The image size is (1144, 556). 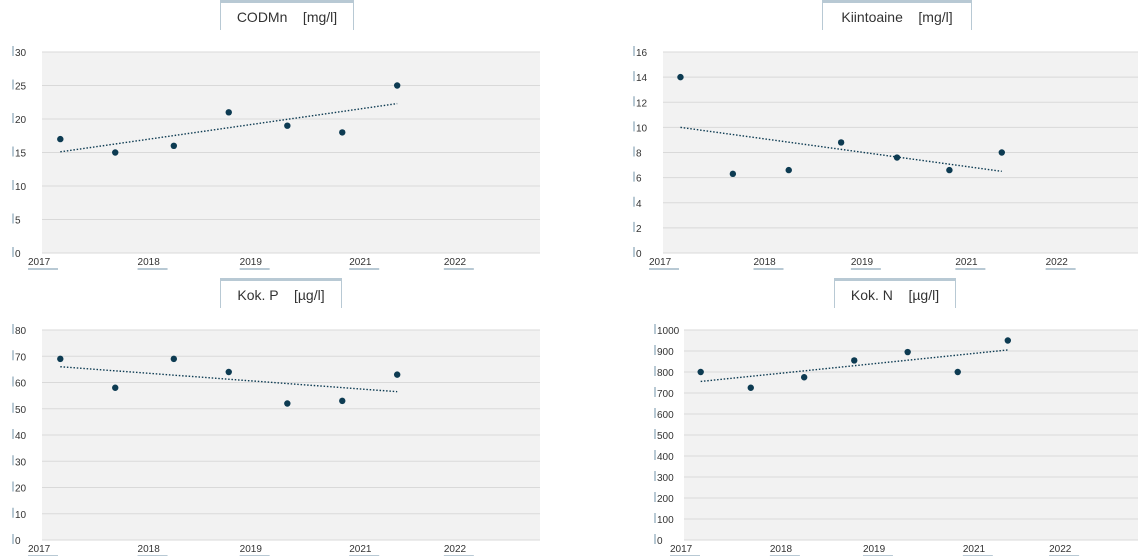 What do you see at coordinates (665, 373) in the screenshot?
I see `y-tick-label: 800` at bounding box center [665, 373].